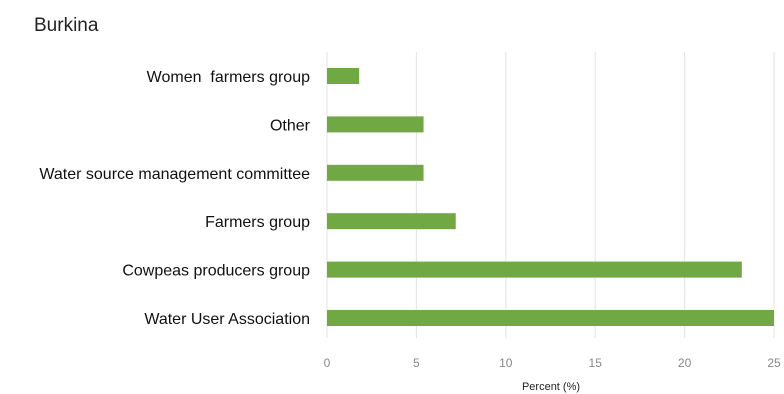 Image resolution: width=784 pixels, height=394 pixels. Describe the element at coordinates (416, 363) in the screenshot. I see `x-tick-label: 5` at that location.